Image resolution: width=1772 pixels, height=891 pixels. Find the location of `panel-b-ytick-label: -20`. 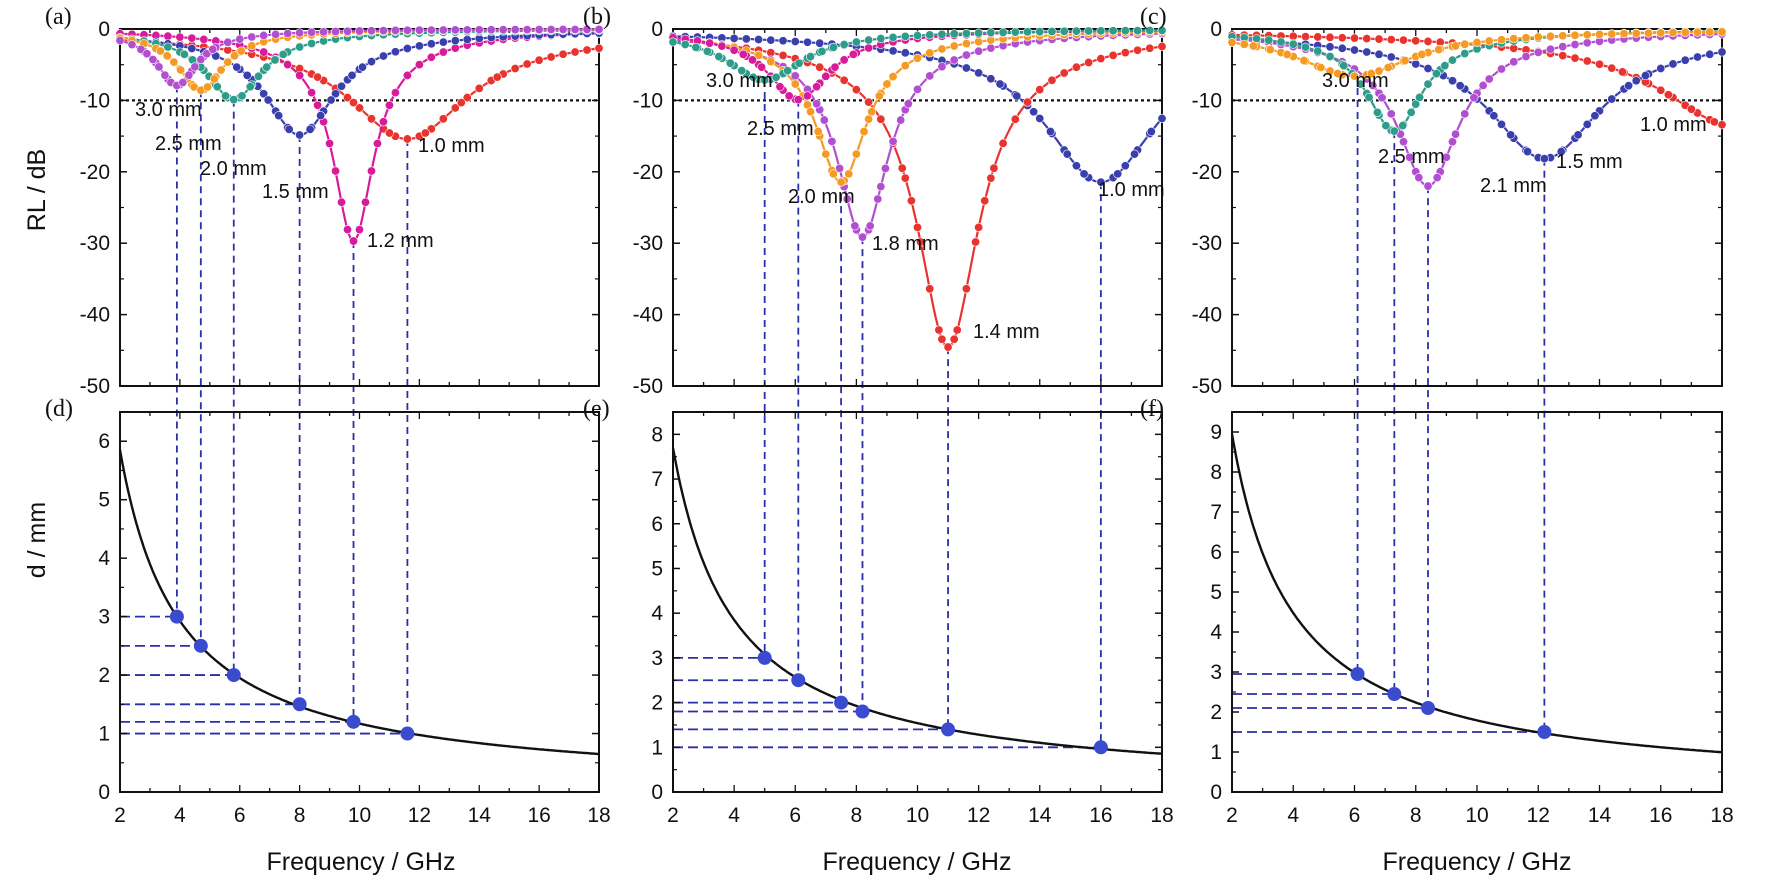

panel-b-ytick-label: -20 is located at coordinates (648, 172).